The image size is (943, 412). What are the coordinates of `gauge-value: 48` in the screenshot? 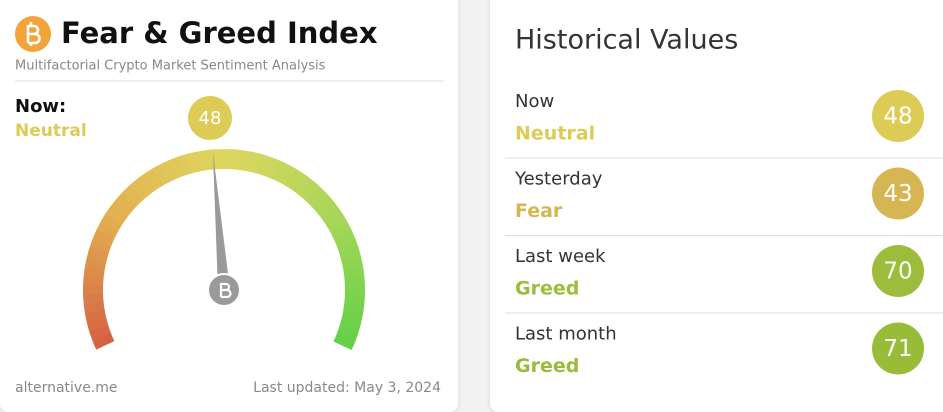 It's located at (210, 118).